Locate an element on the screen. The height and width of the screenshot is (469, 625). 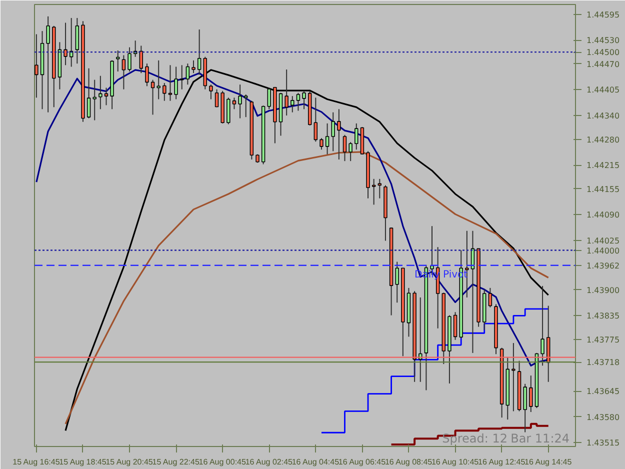
y-tick-label: 1.44595 is located at coordinates (603, 15).